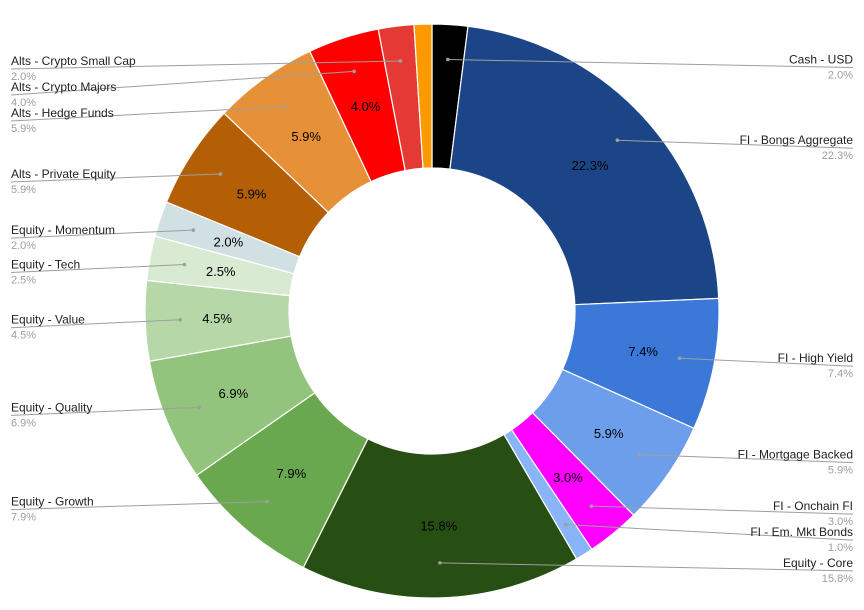 This screenshot has width=864, height=610. What do you see at coordinates (48, 320) in the screenshot?
I see `category-label: Equity - Value` at bounding box center [48, 320].